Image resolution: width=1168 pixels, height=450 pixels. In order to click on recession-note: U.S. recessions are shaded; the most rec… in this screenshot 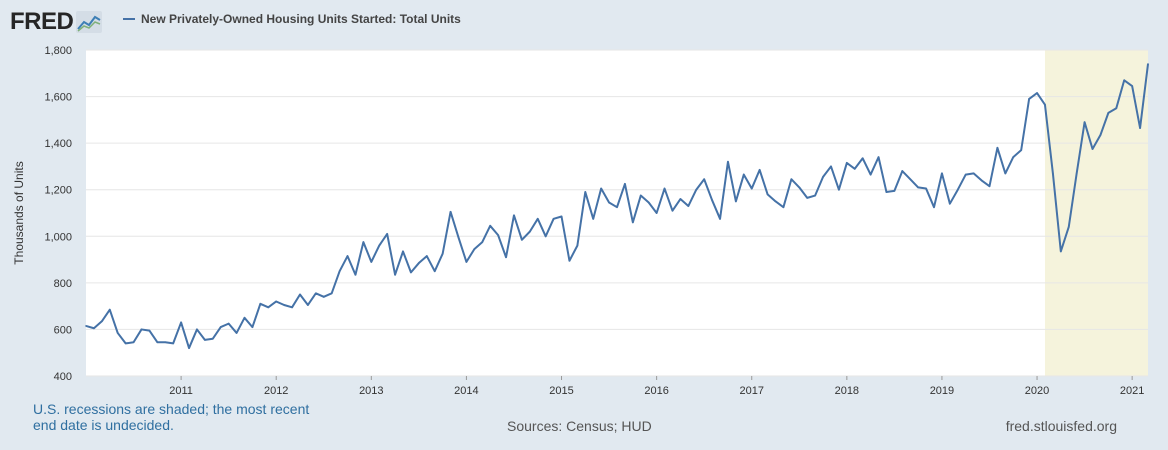, I will do `click(171, 417)`.